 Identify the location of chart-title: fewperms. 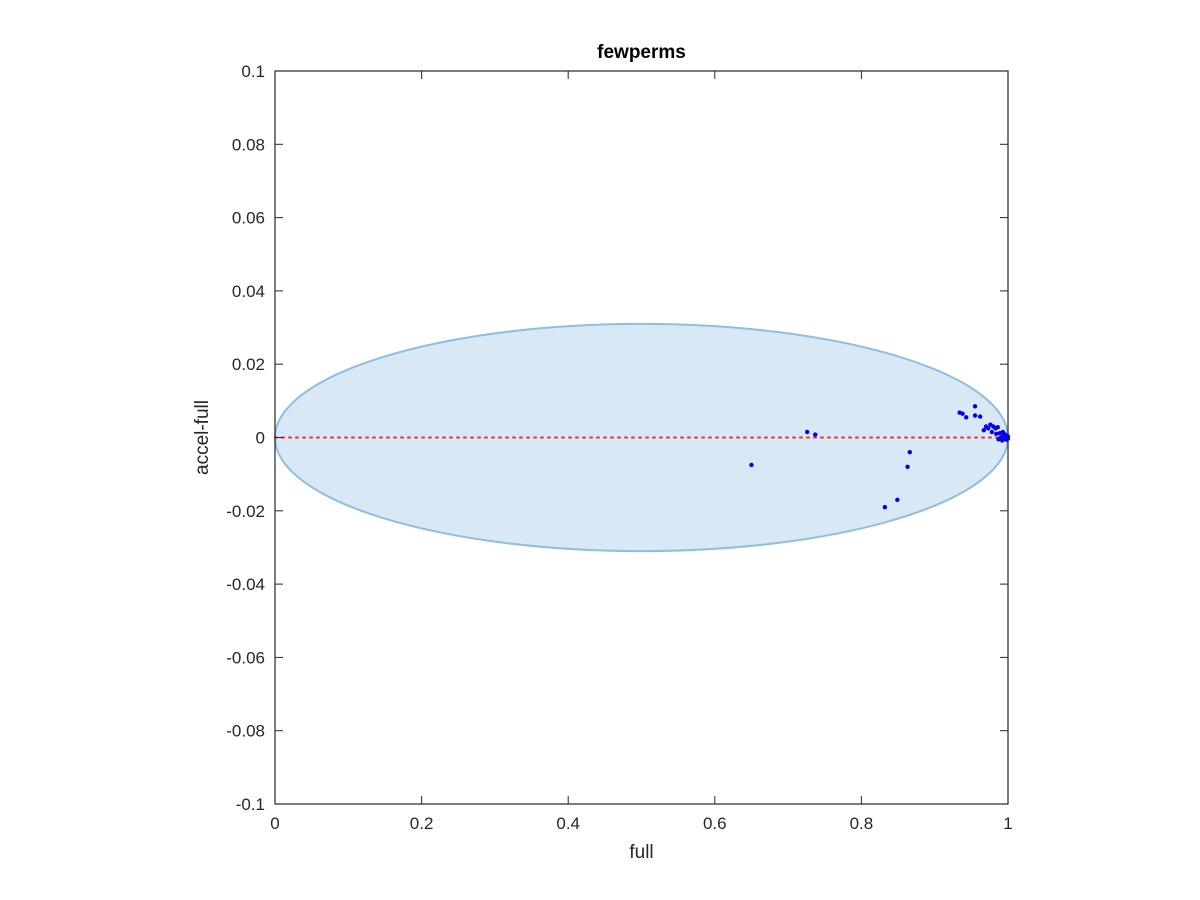
(641, 52).